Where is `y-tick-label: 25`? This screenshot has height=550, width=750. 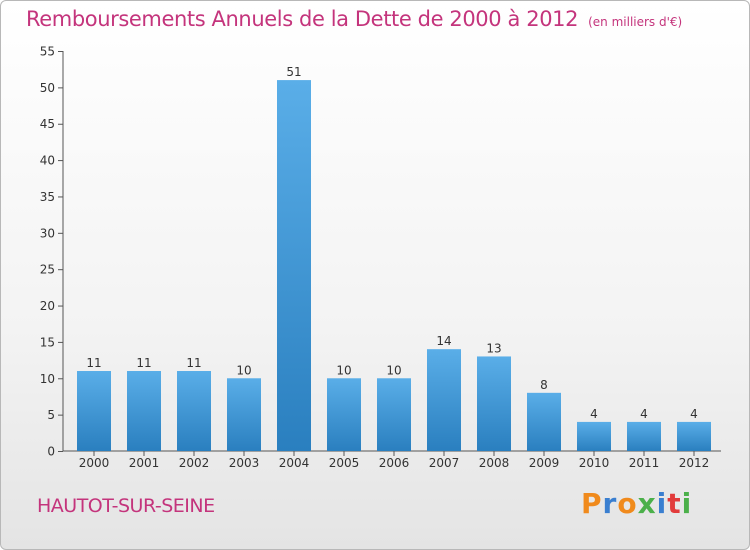 y-tick-label: 25 is located at coordinates (47, 270).